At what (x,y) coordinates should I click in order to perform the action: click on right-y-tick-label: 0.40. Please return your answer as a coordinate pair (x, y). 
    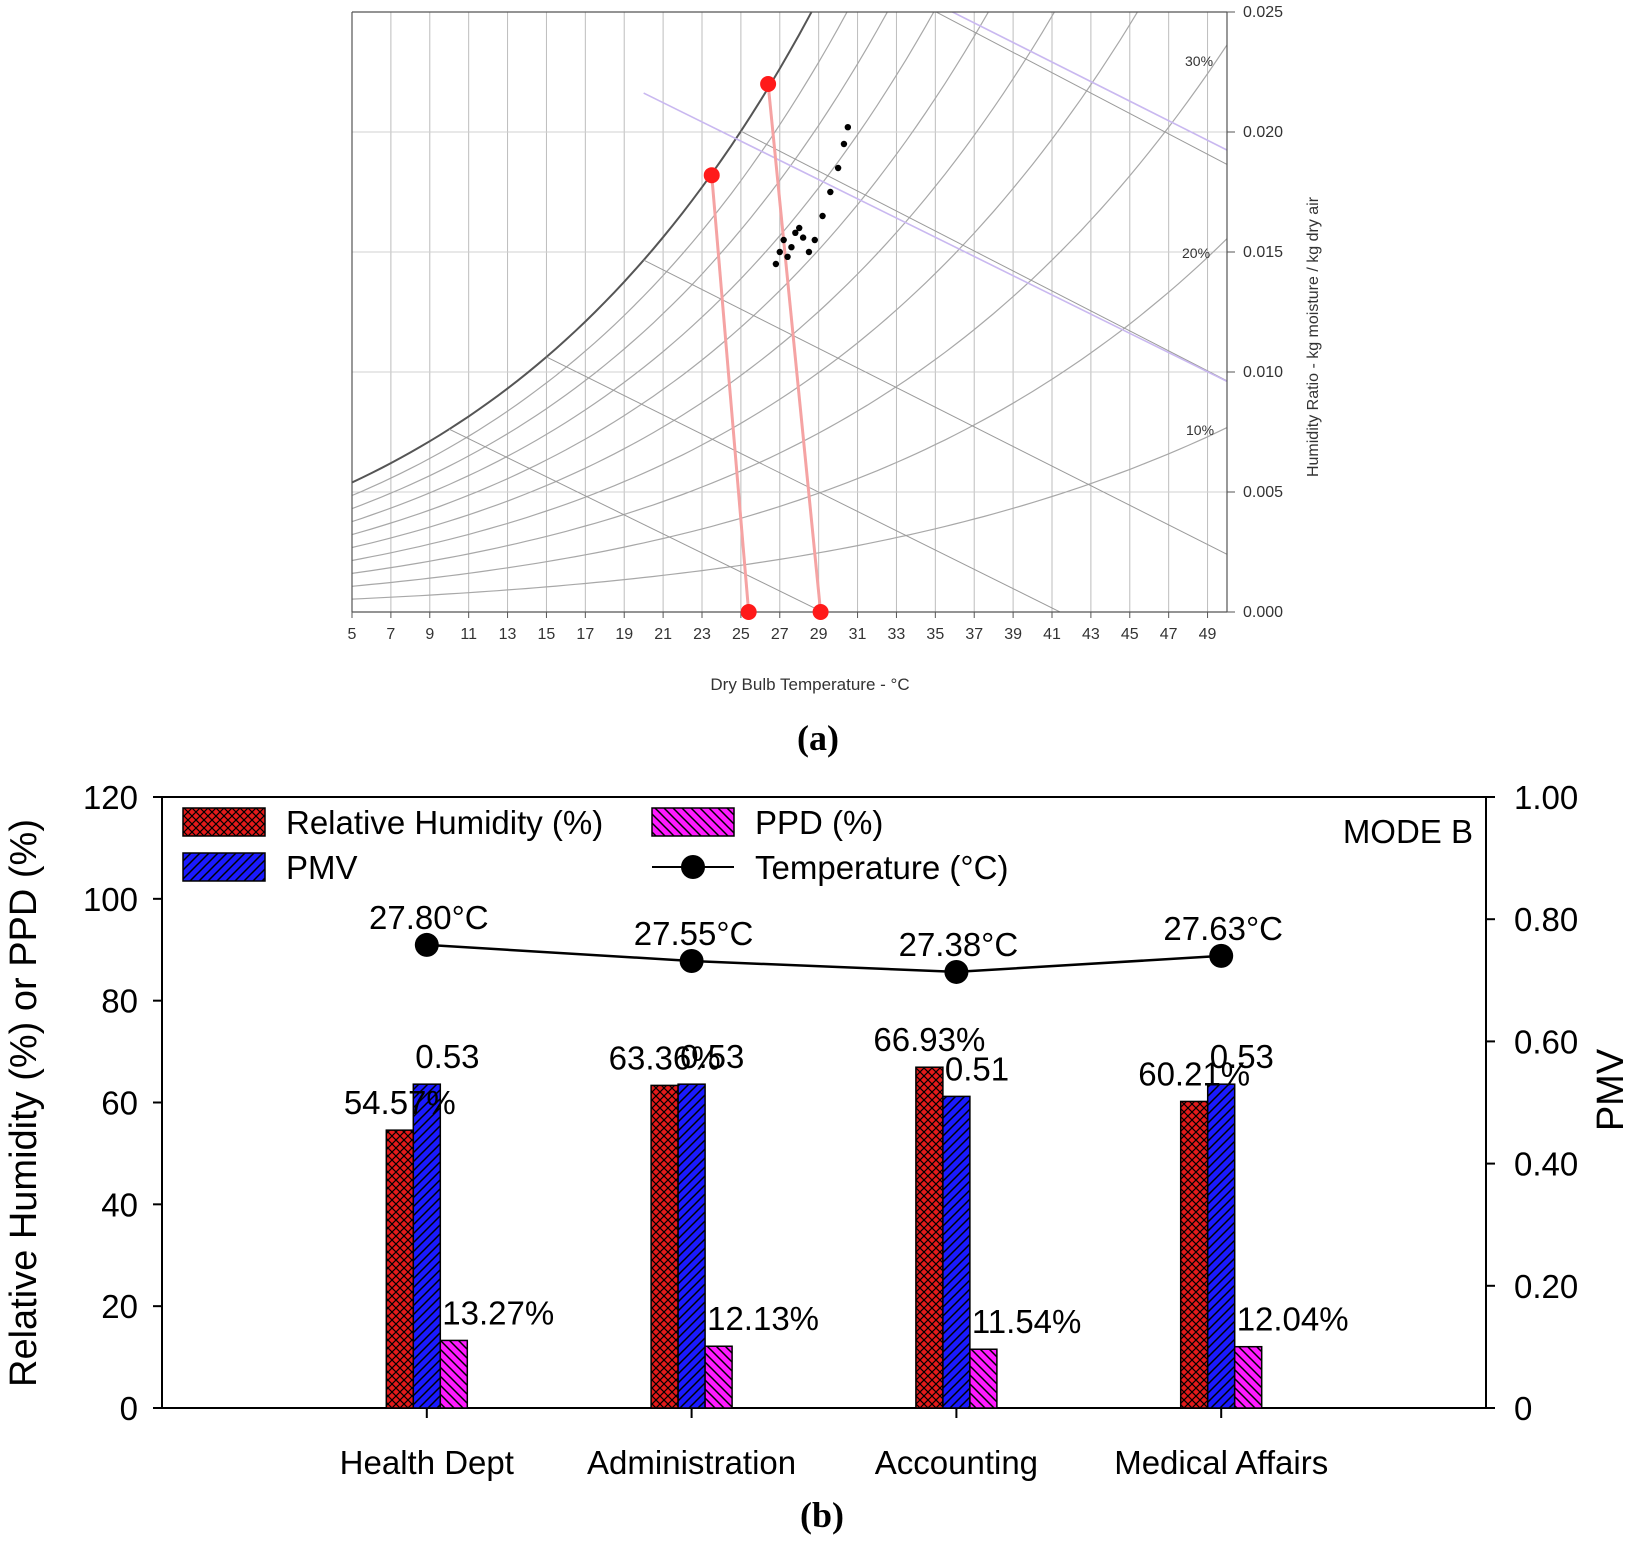
    Looking at the image, I should click on (1546, 1164).